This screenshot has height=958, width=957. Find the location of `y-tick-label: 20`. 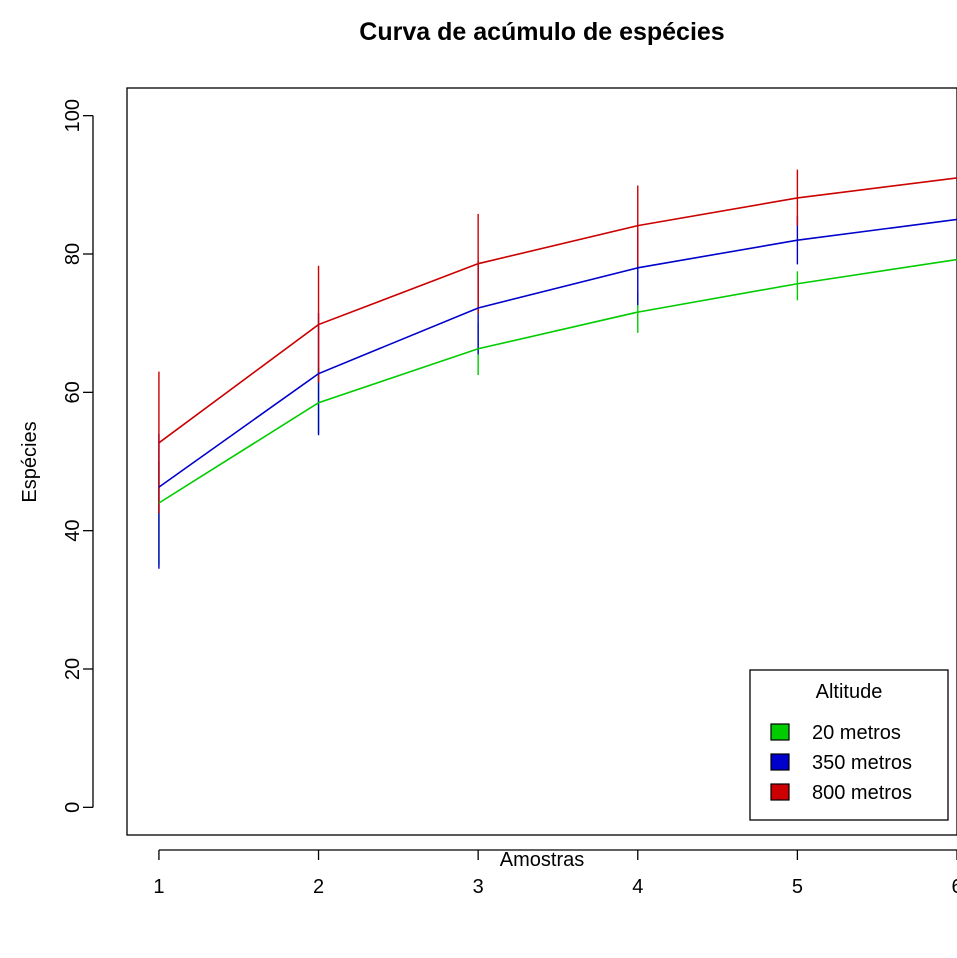

y-tick-label: 20 is located at coordinates (73, 669).